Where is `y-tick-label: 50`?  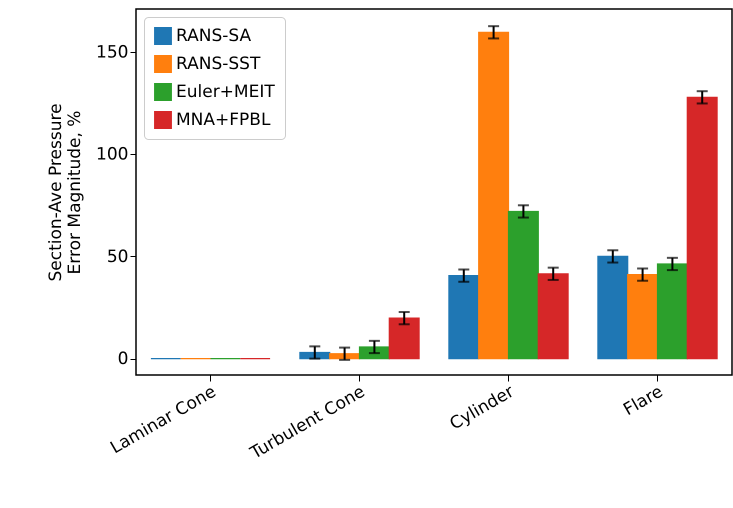
y-tick-label: 50 is located at coordinates (117, 256).